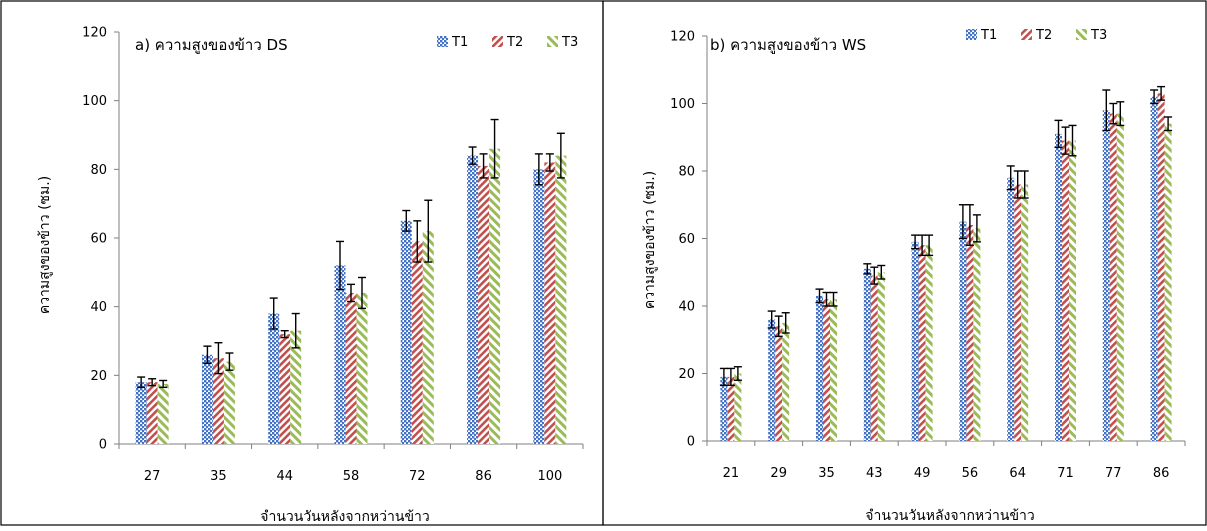 This screenshot has width=1207, height=531. I want to click on legend-a: T1 T2 T3, so click(507, 42).